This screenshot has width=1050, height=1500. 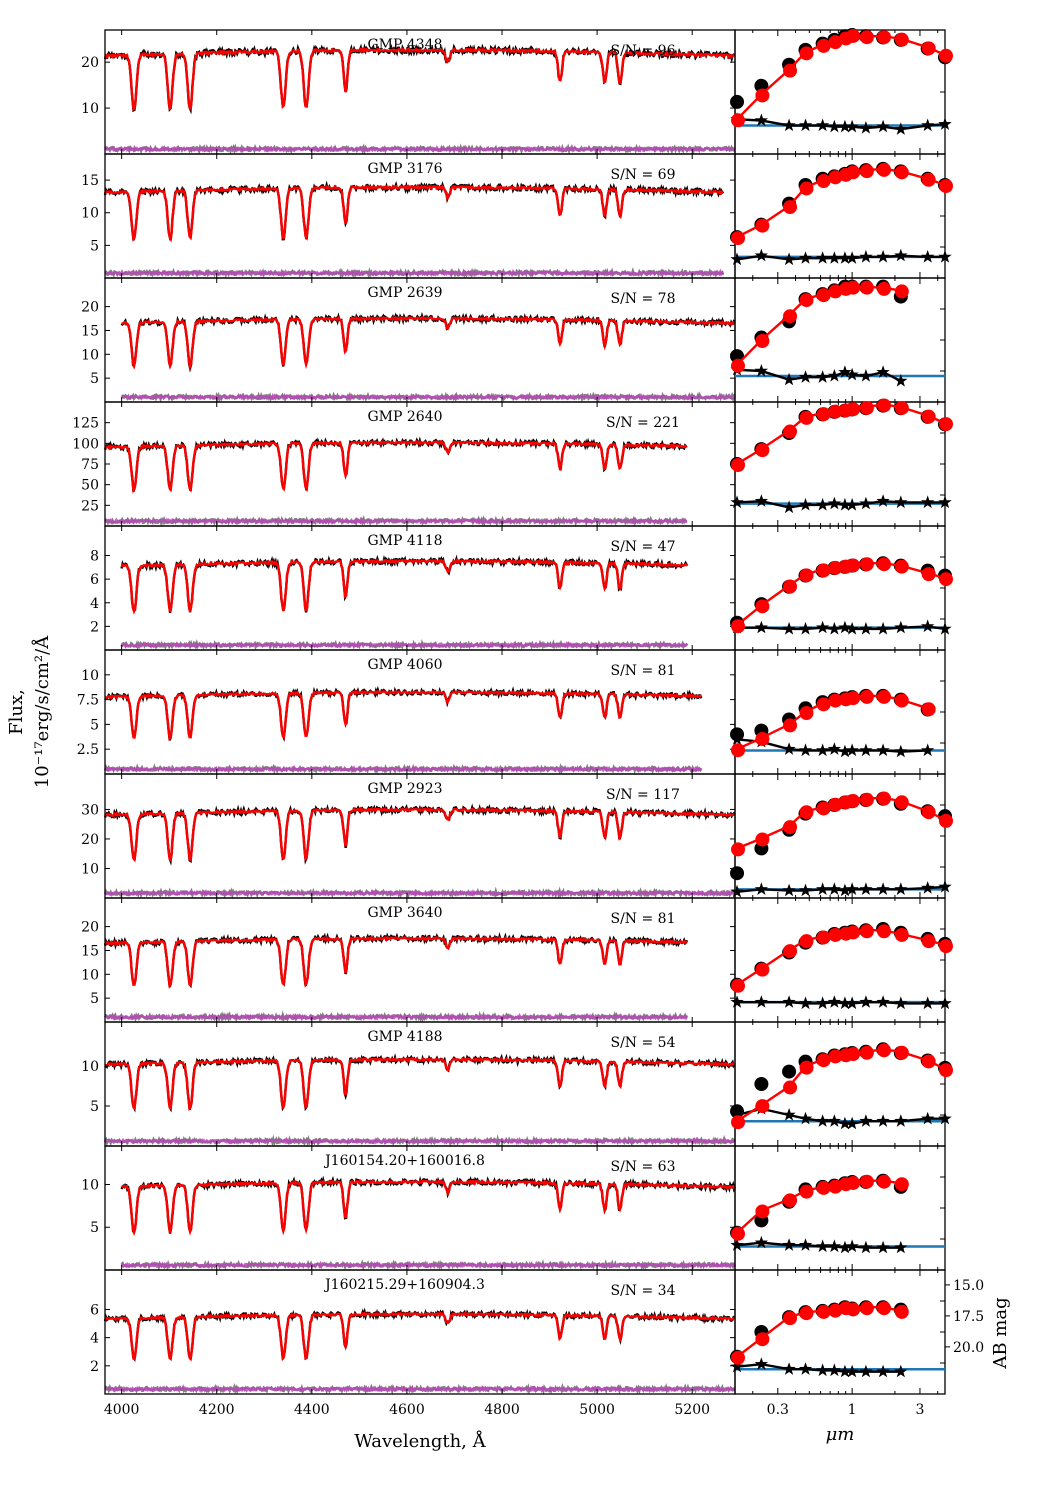 What do you see at coordinates (94, 725) in the screenshot?
I see `y-tick-label: 5` at bounding box center [94, 725].